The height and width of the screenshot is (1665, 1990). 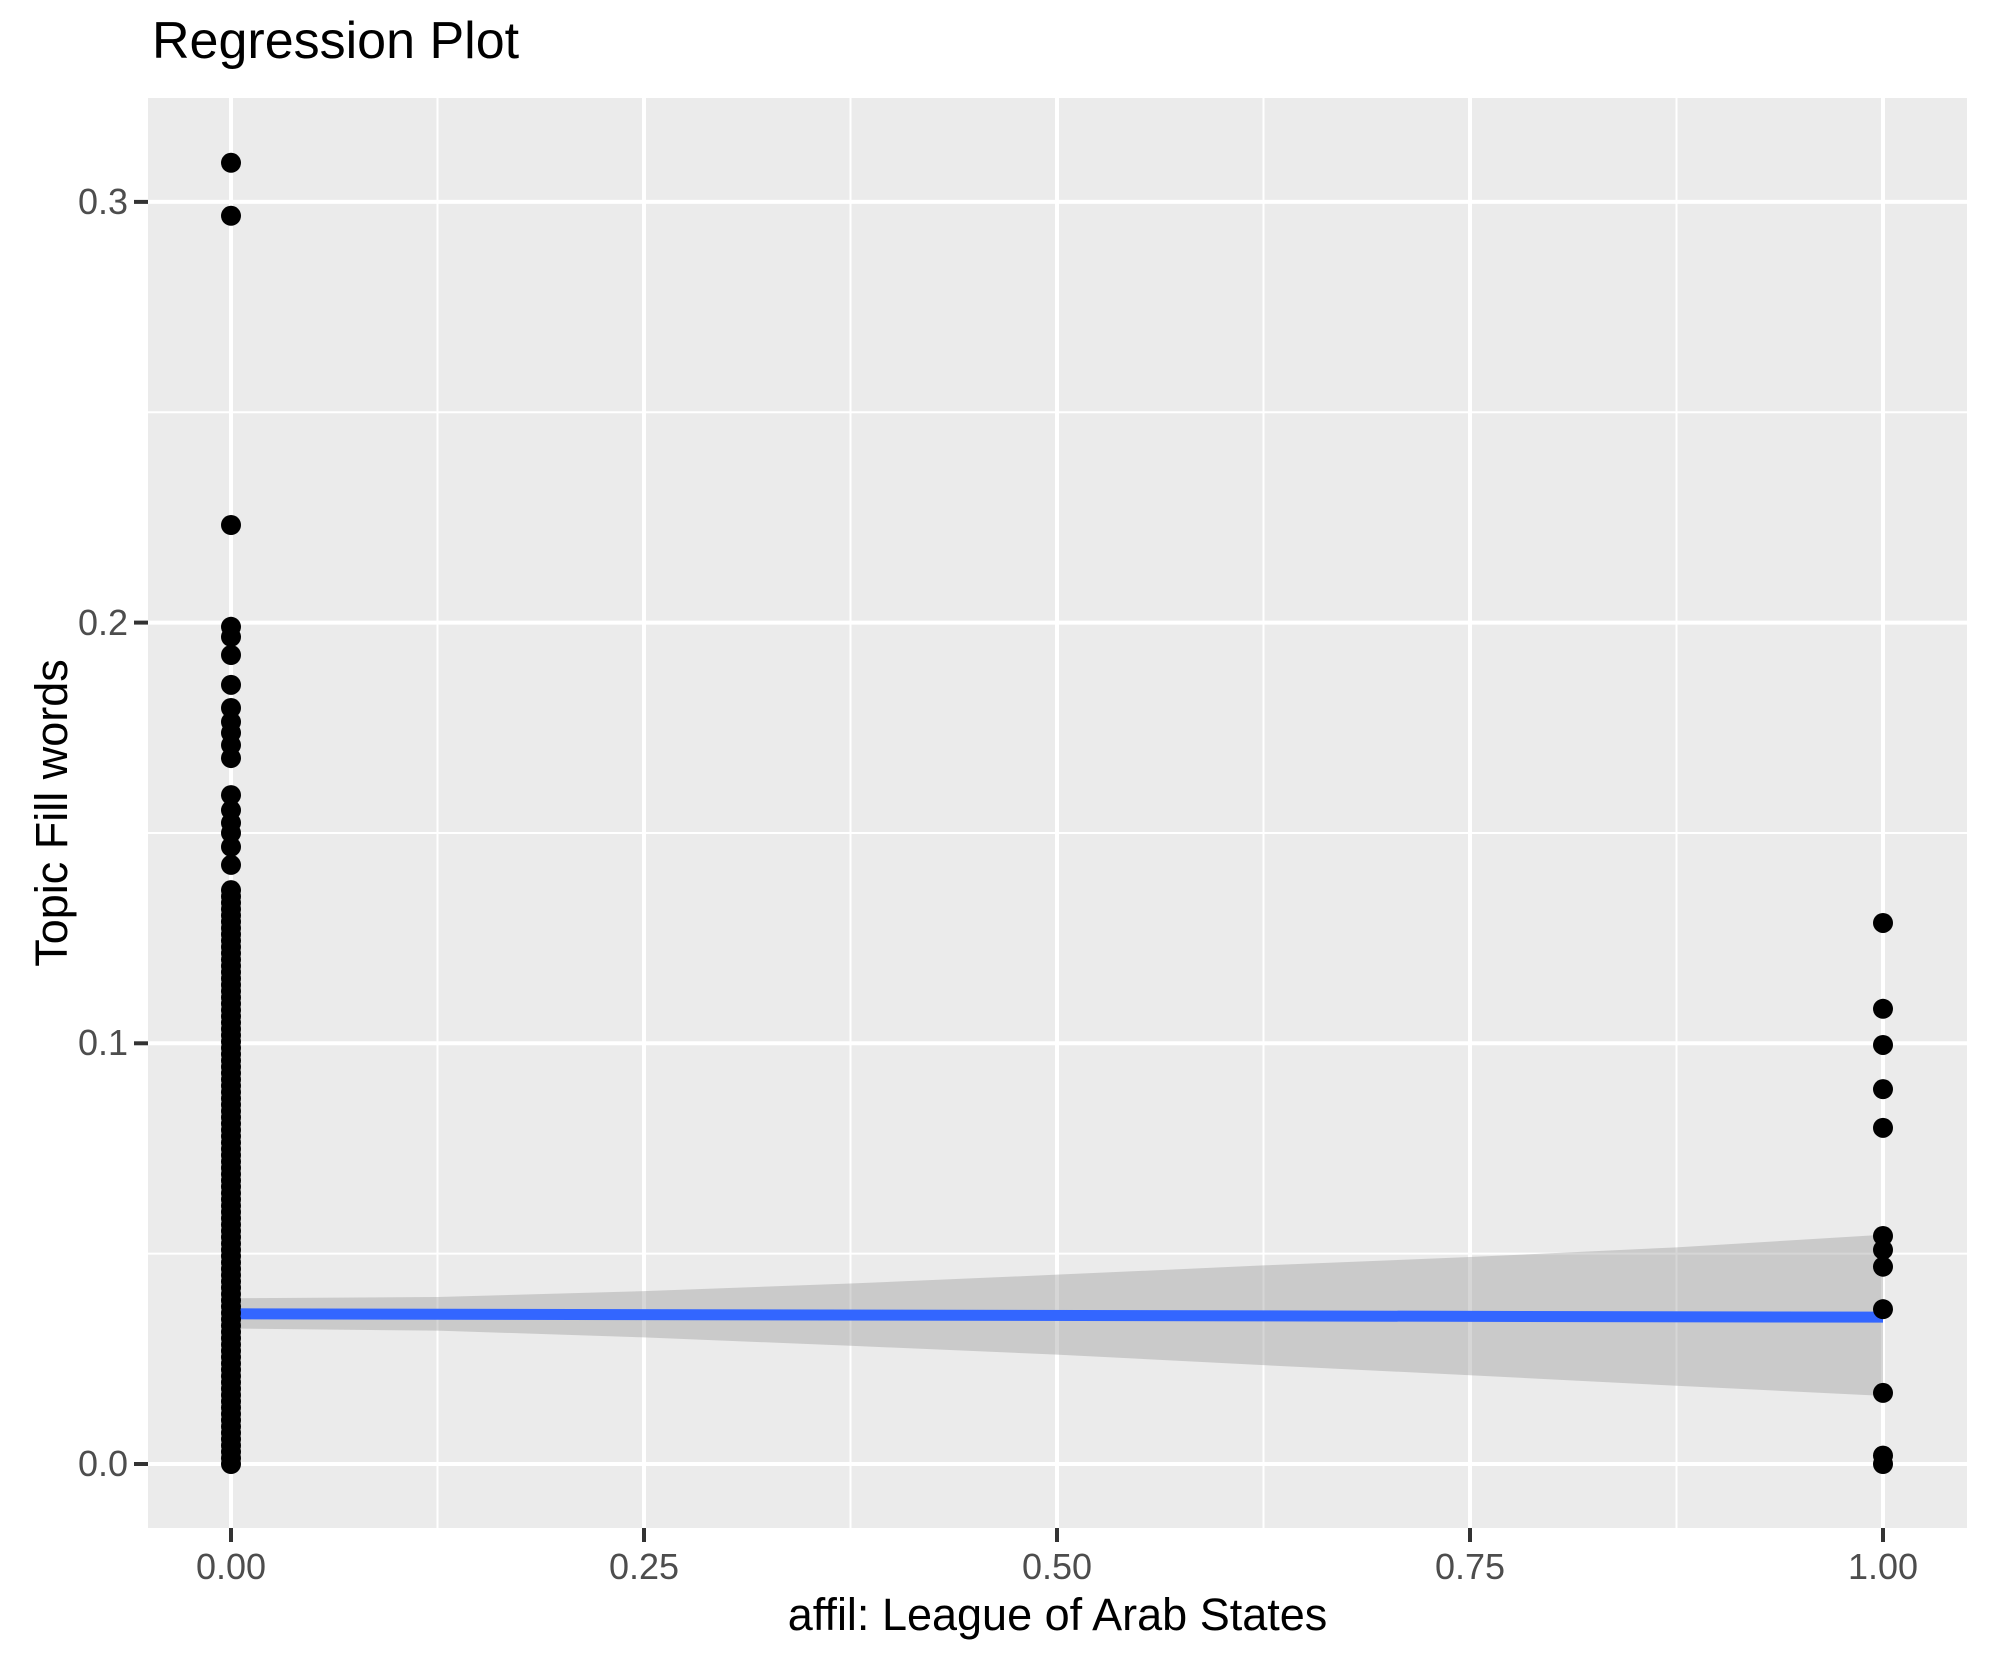 What do you see at coordinates (102, 622) in the screenshot?
I see `y-tick-label: 0.2` at bounding box center [102, 622].